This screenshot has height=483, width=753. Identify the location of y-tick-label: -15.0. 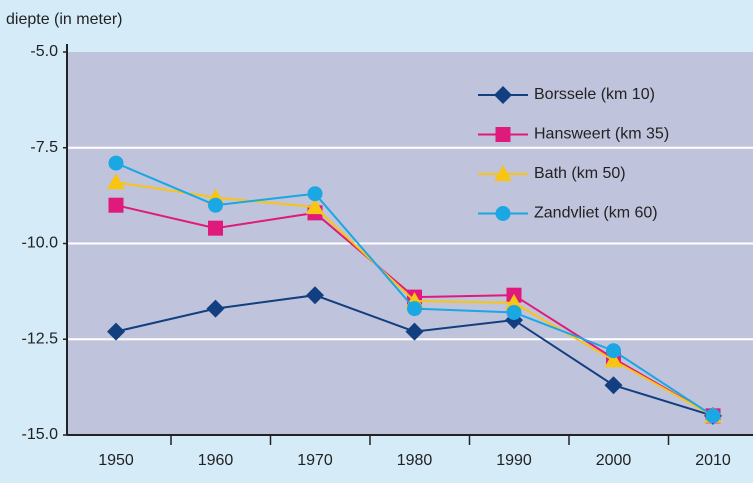
(40, 434).